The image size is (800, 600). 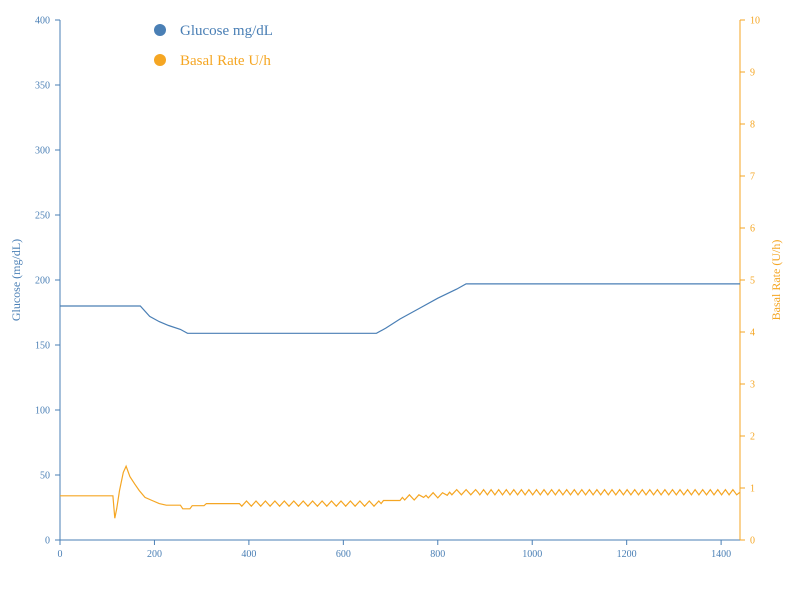 What do you see at coordinates (752, 437) in the screenshot?
I see `y-right-tick-label: 2` at bounding box center [752, 437].